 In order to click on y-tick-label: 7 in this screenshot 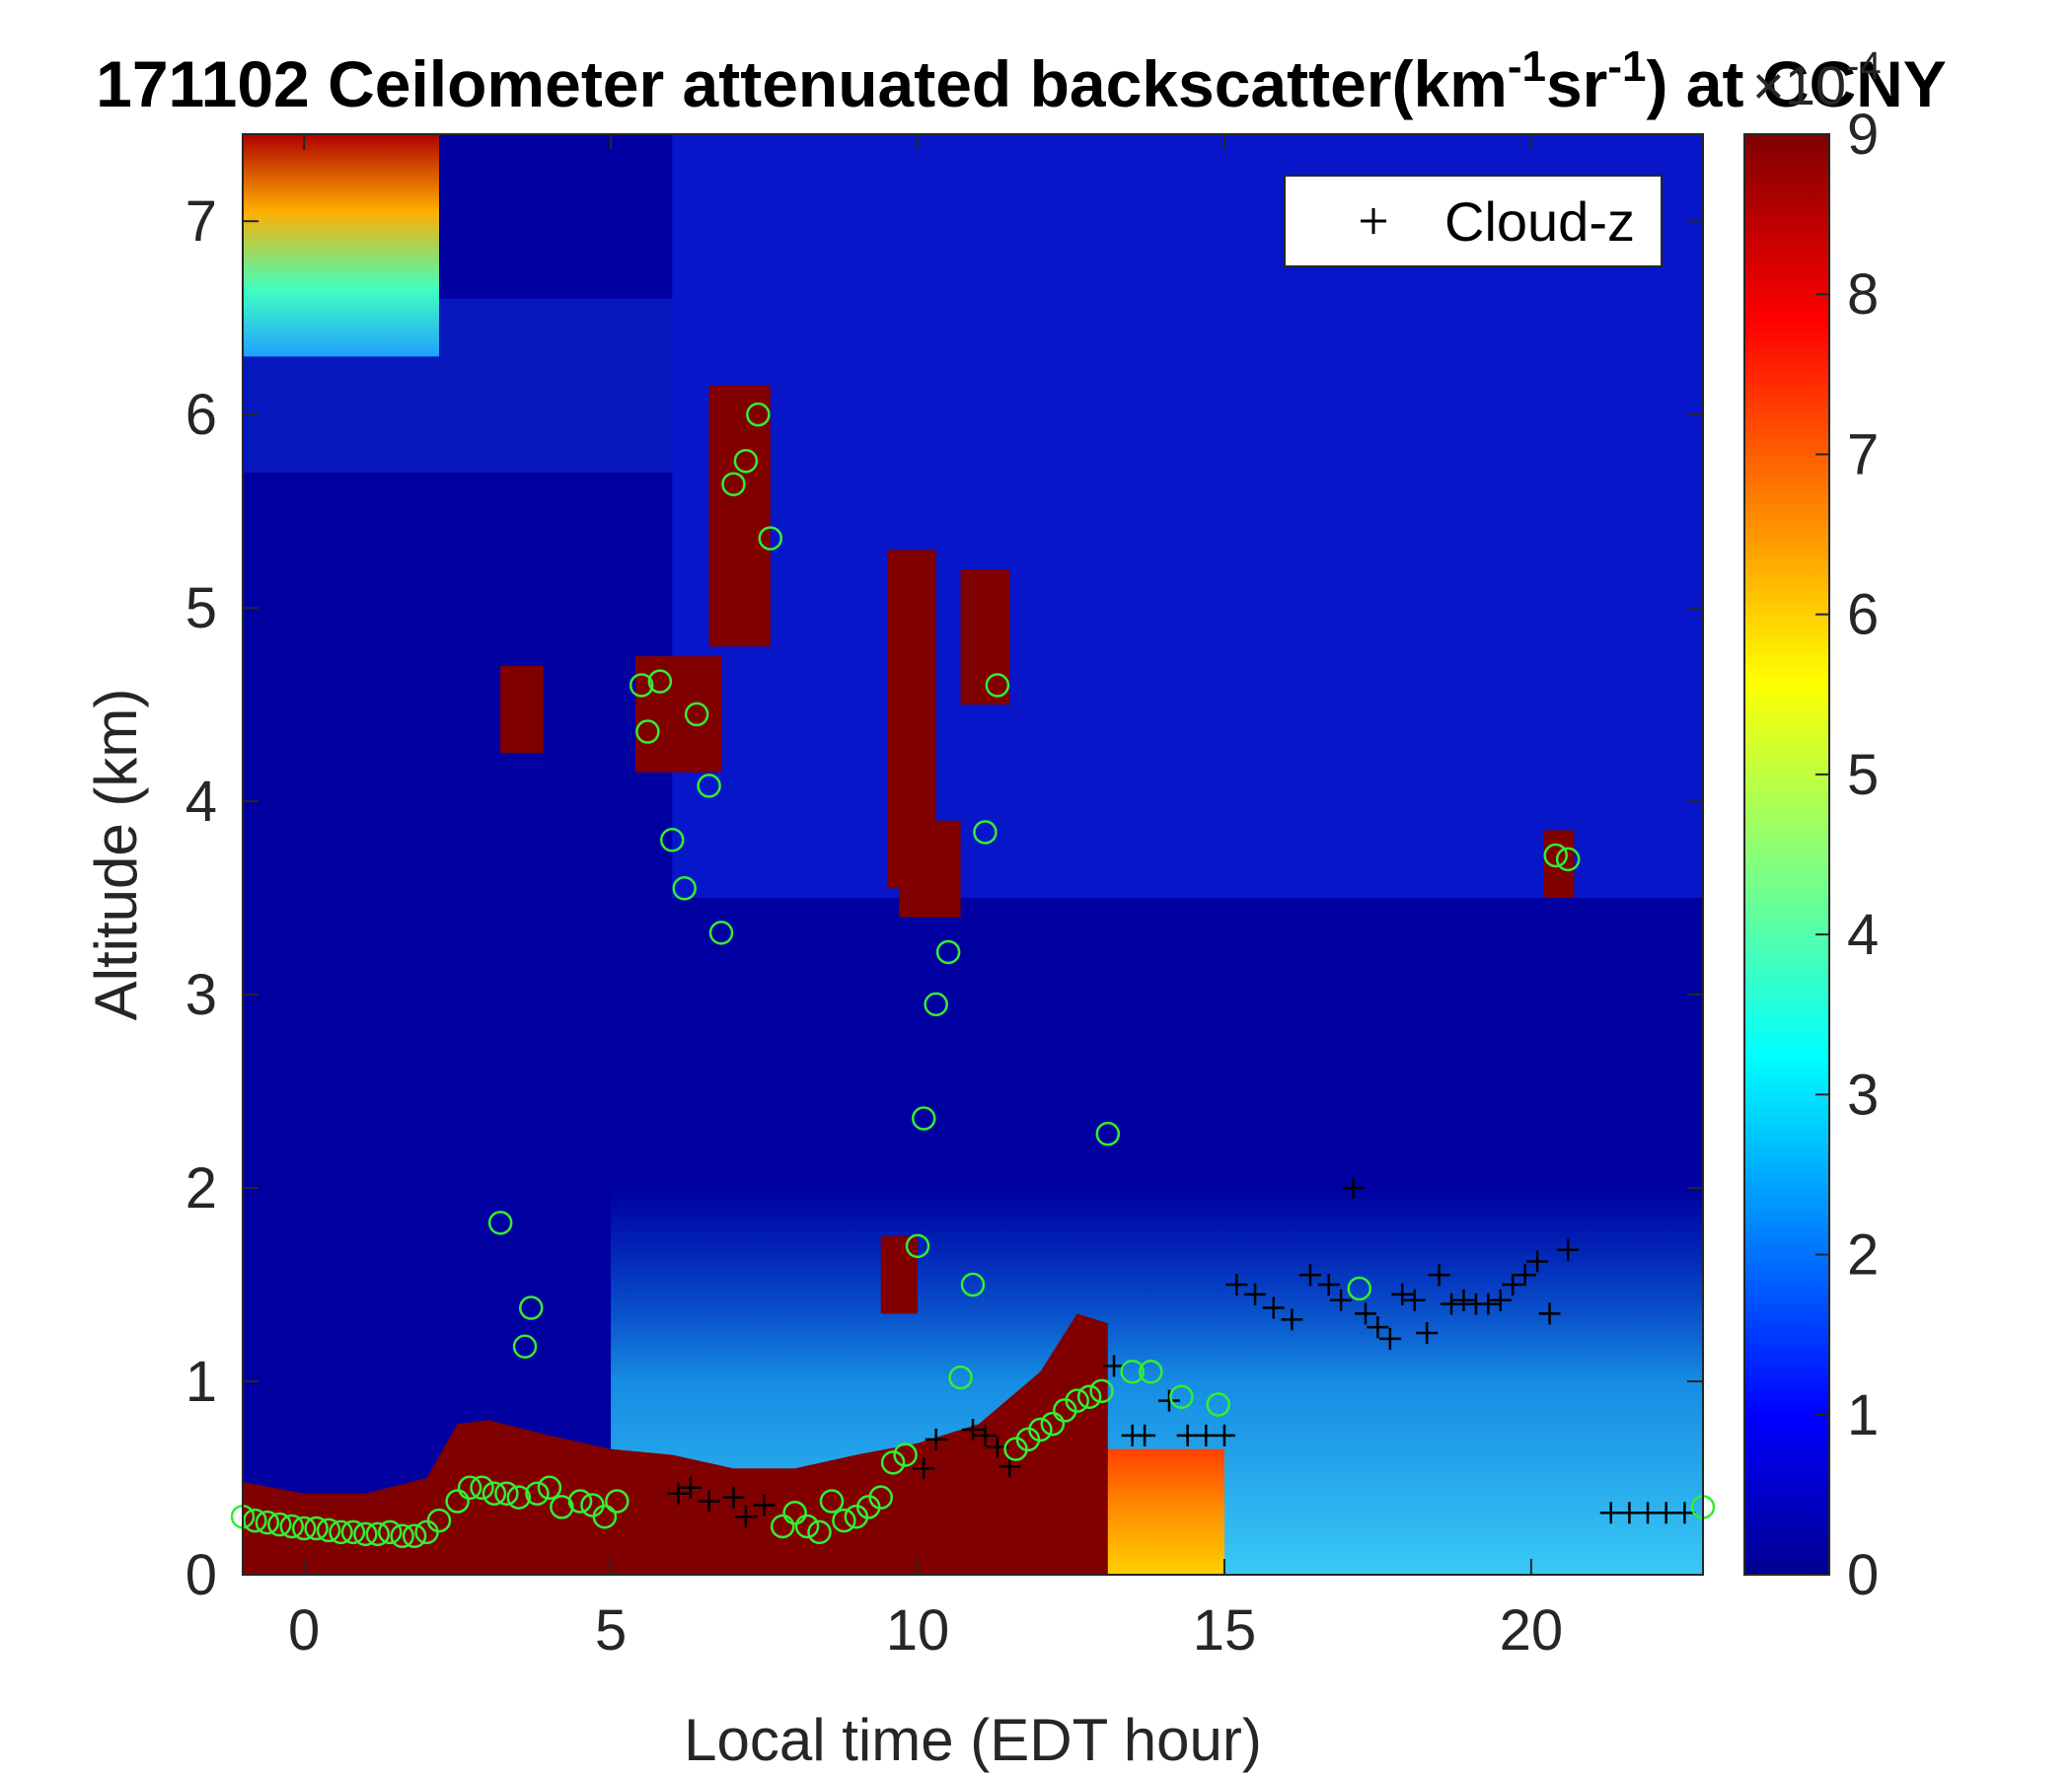, I will do `click(201, 222)`.